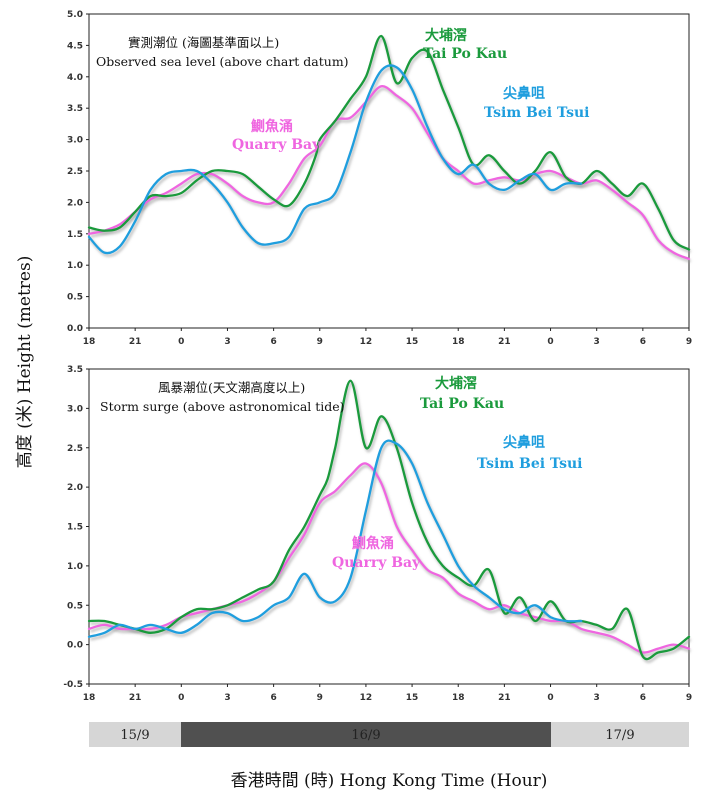 Image resolution: width=716 pixels, height=800 pixels. What do you see at coordinates (231, 387) in the screenshot?
I see `panel-title-zh: 風暴潮位(天文潮高度以上)` at bounding box center [231, 387].